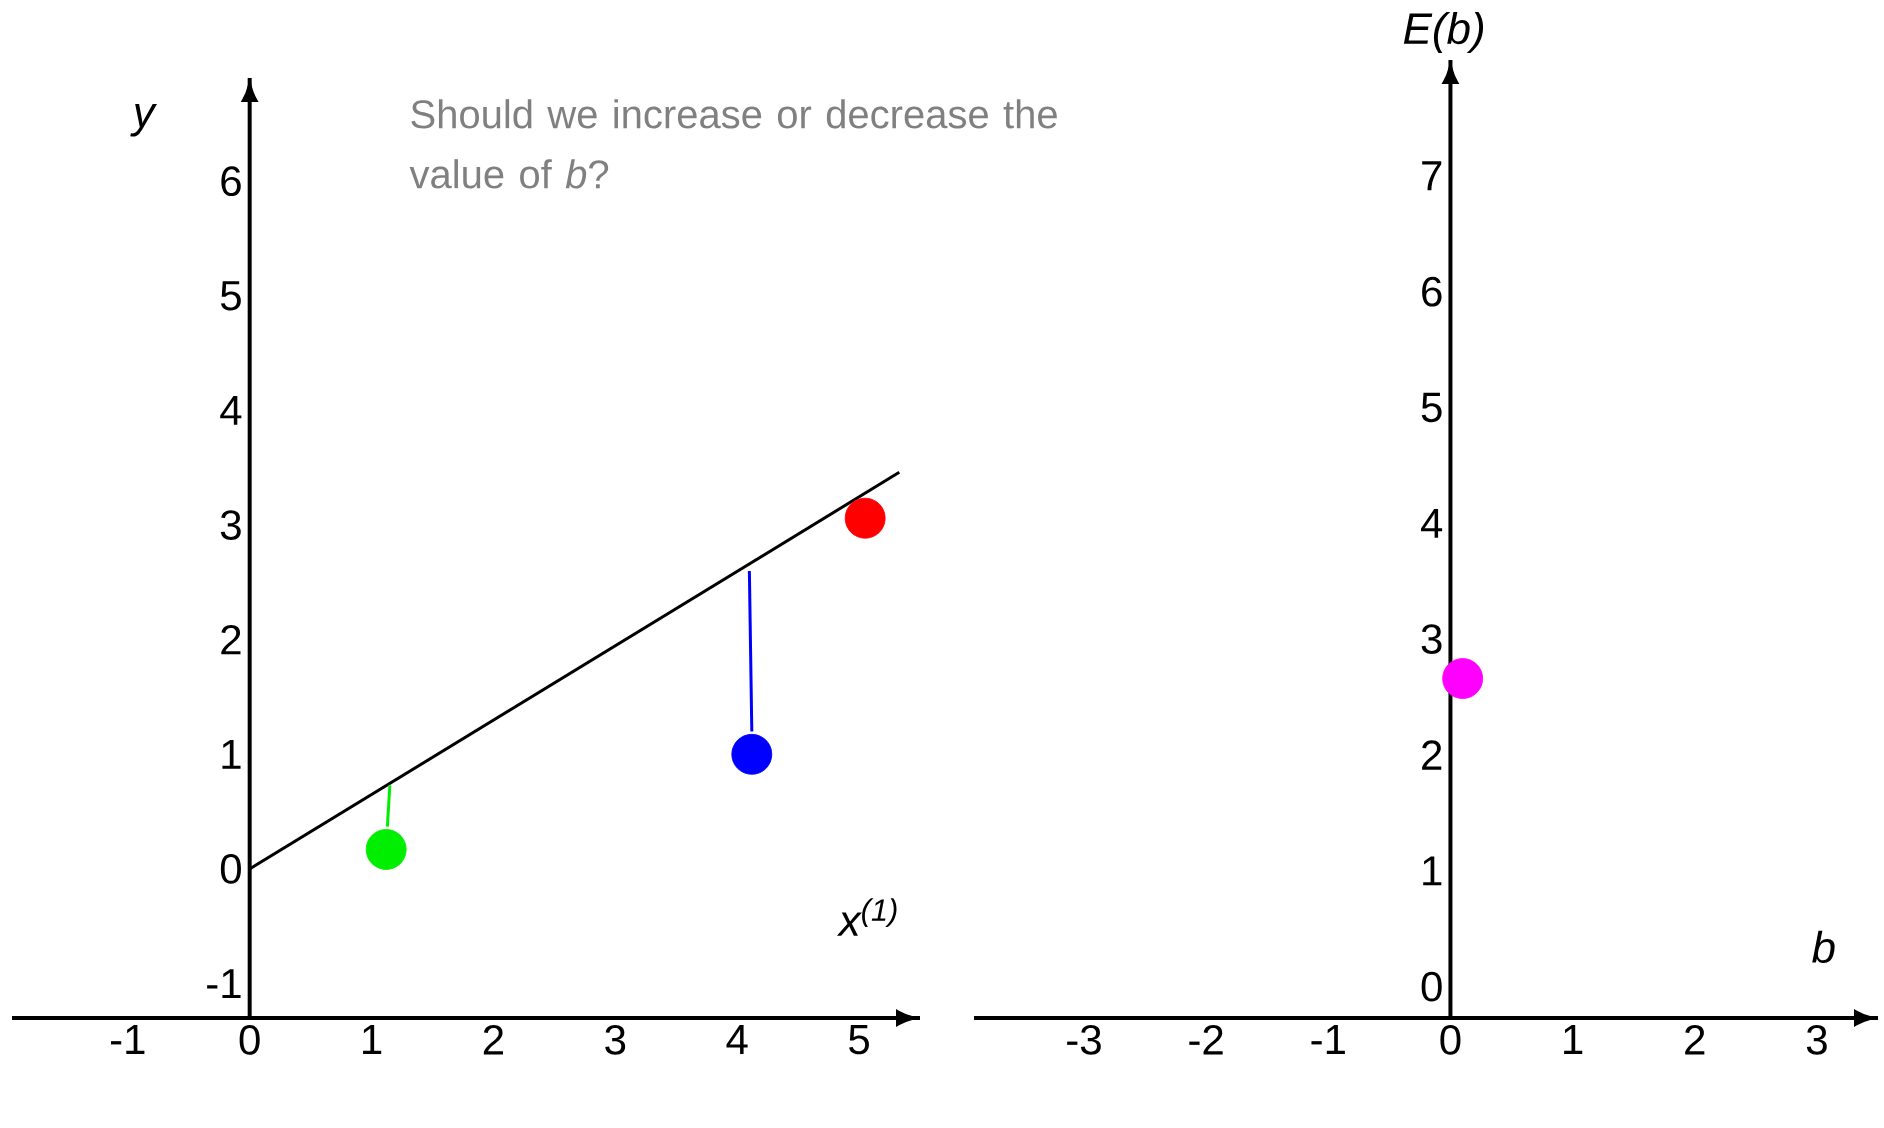  What do you see at coordinates (143, 120) in the screenshot?
I see `y-axis-title: y` at bounding box center [143, 120].